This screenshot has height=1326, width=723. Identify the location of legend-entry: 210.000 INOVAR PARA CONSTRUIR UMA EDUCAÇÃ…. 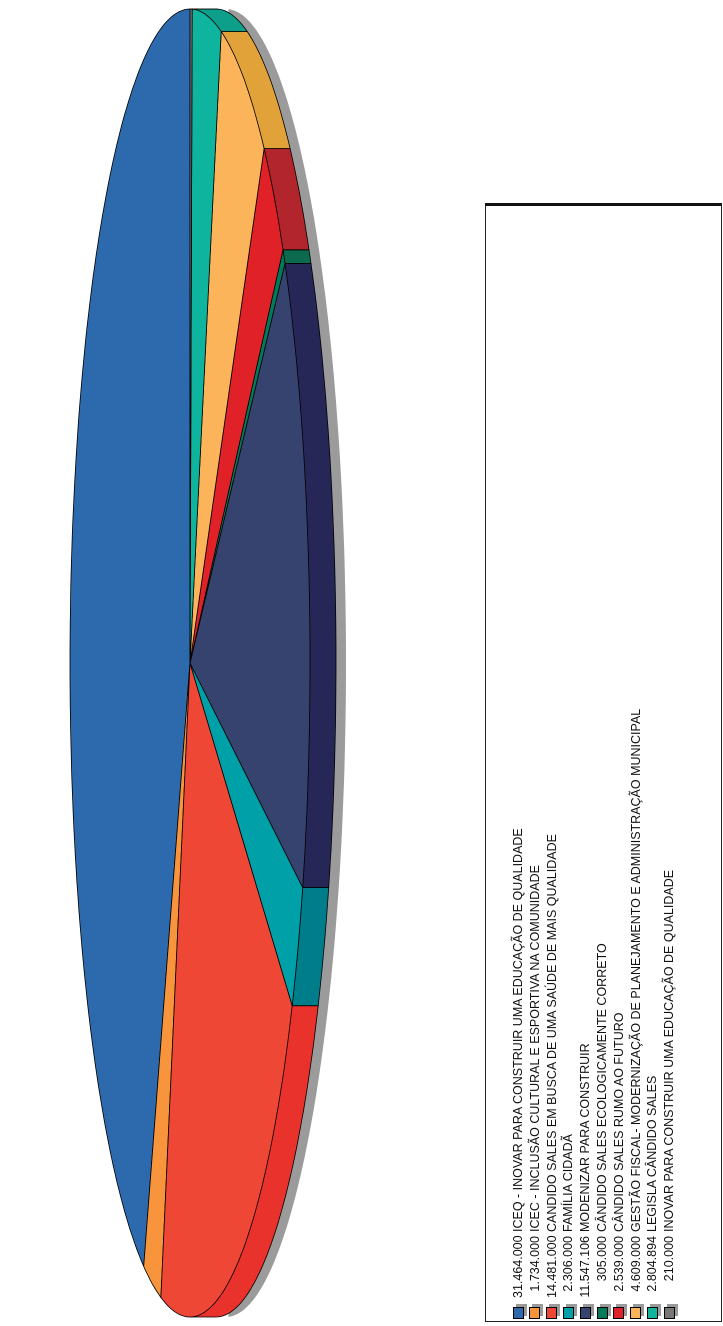
(669, 1095).